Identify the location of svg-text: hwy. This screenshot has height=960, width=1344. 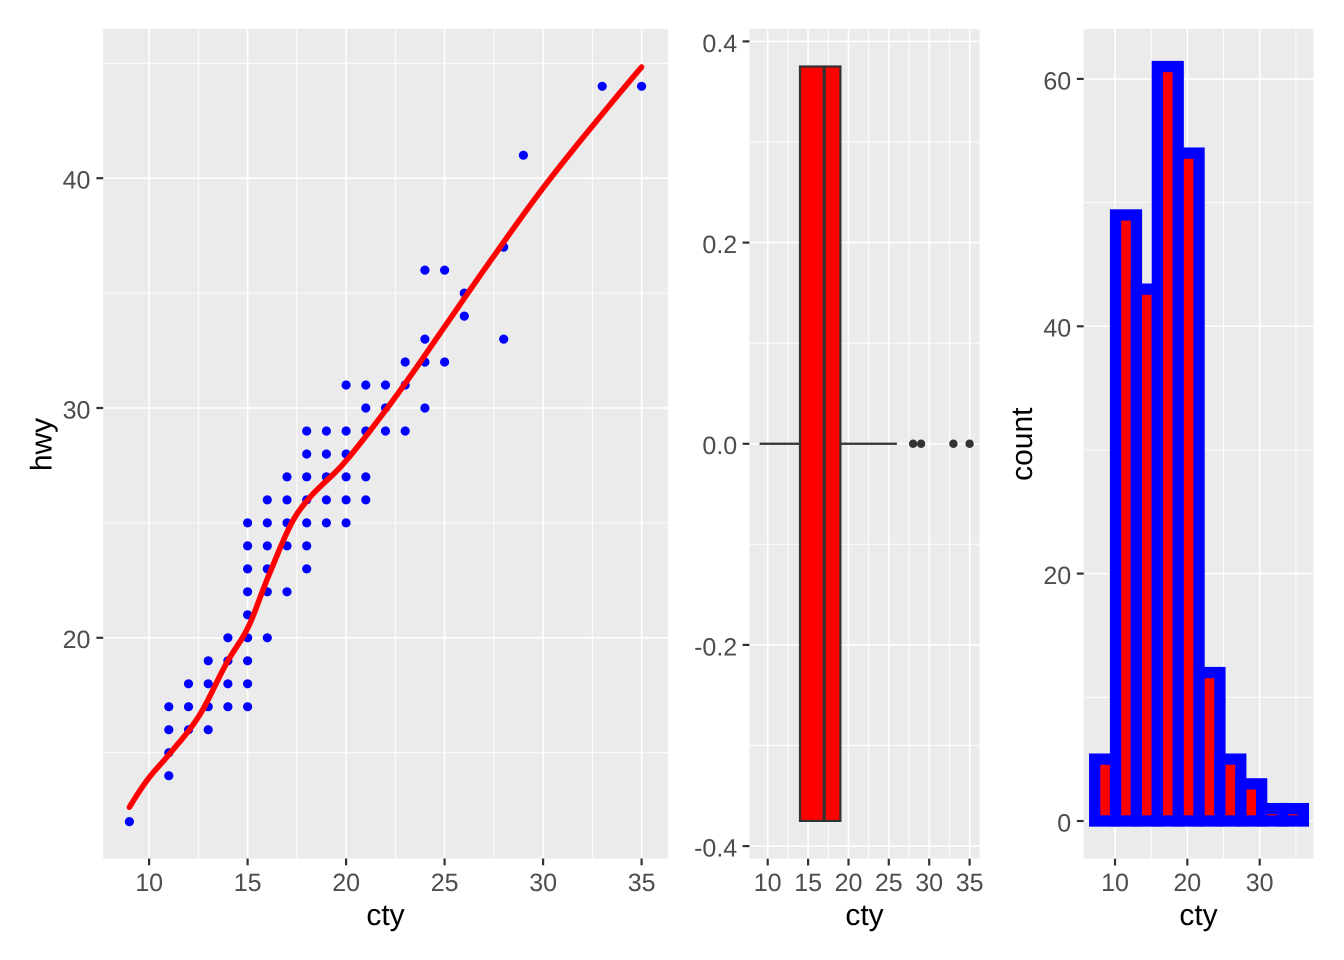
(41, 444).